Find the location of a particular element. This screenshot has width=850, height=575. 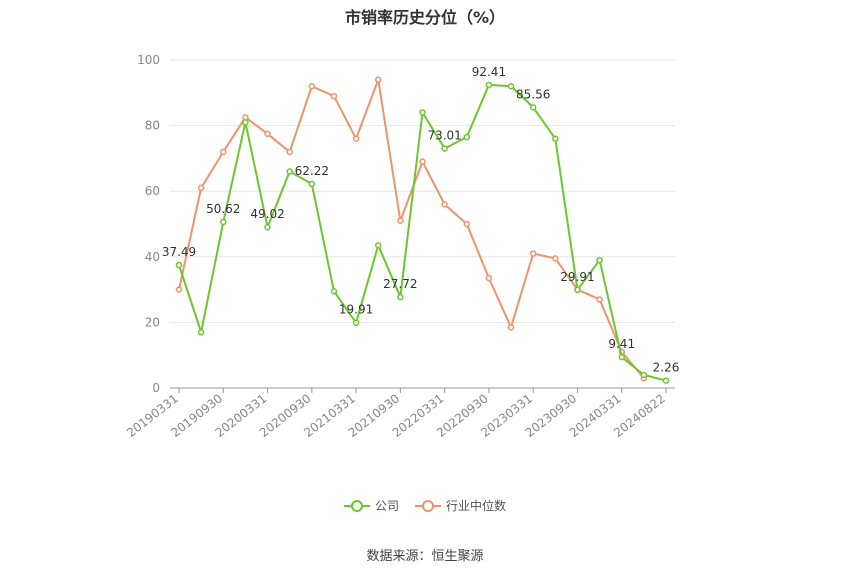

data-label: 62.22 is located at coordinates (312, 171).